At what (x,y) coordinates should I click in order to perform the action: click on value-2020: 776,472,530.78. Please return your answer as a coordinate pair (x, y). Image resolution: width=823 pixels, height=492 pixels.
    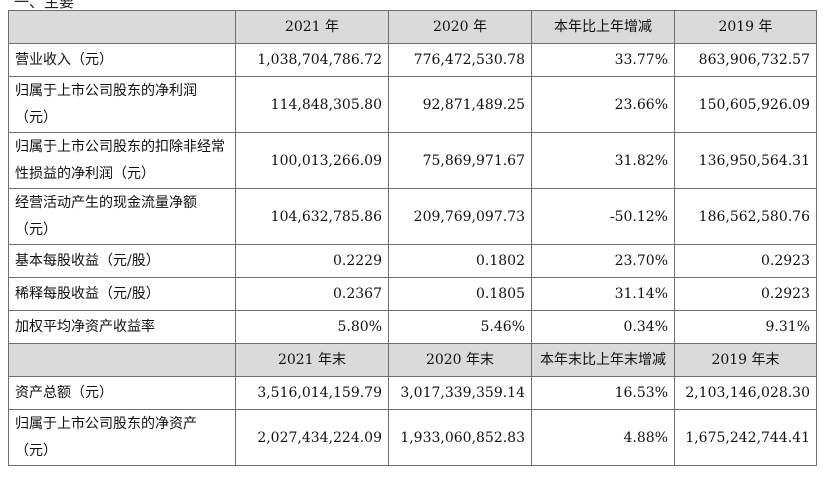
    Looking at the image, I should click on (460, 60).